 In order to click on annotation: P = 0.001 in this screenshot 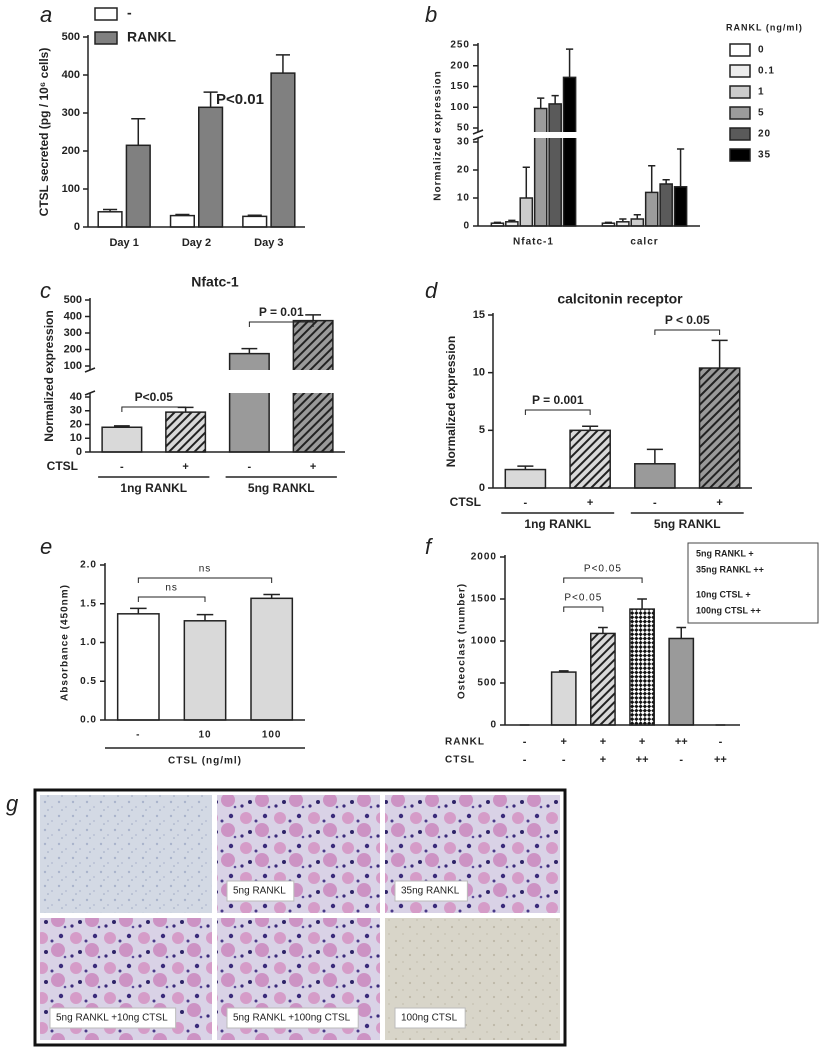, I will do `click(558, 400)`.